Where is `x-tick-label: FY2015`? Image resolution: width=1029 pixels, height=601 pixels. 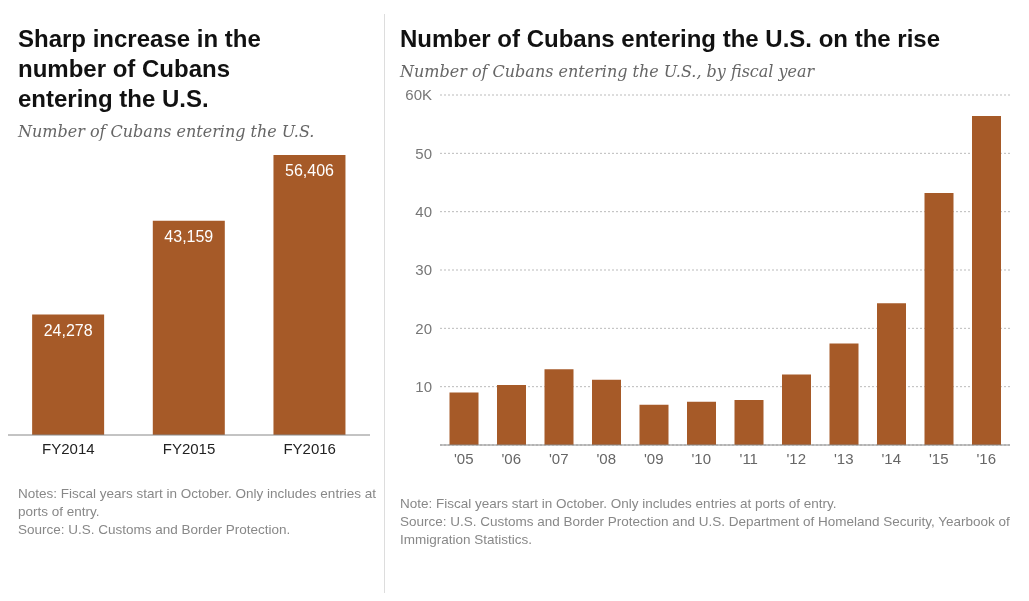
x-tick-label: FY2015 is located at coordinates (189, 448).